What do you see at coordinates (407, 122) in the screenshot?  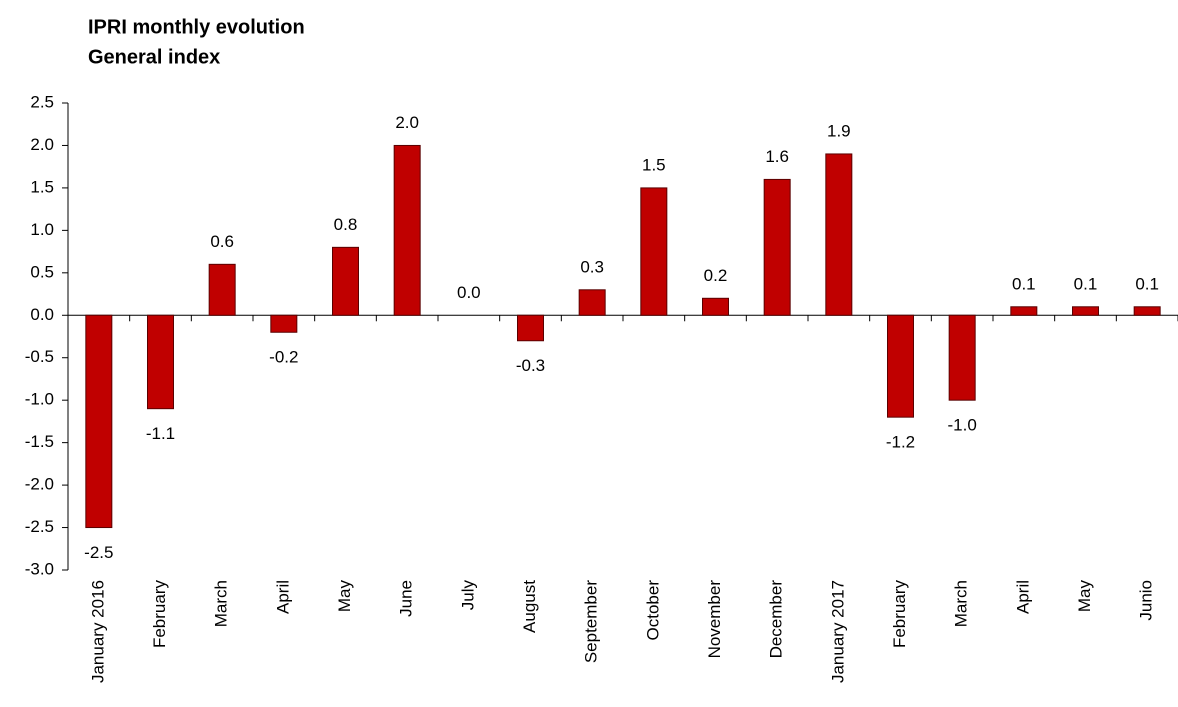 I see `data-label: 2.0` at bounding box center [407, 122].